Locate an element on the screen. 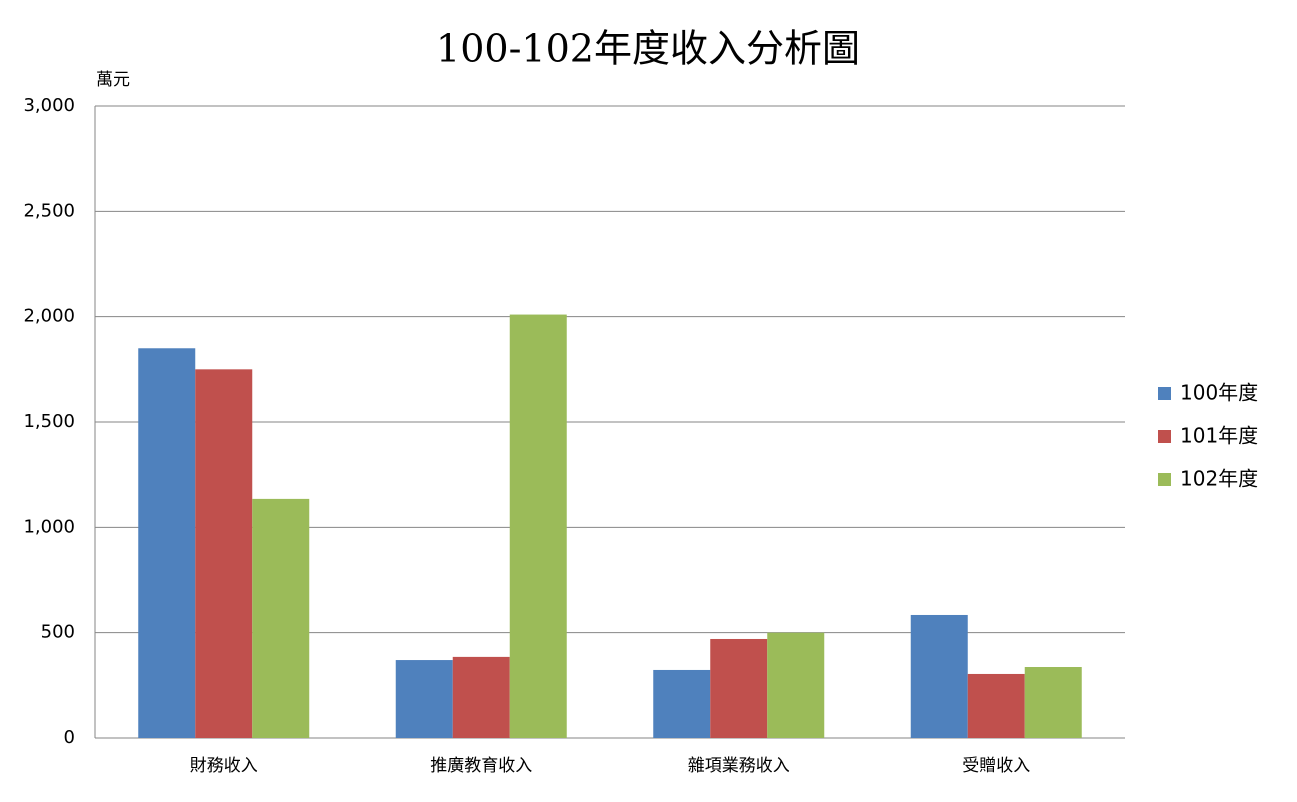  x-tick-label: 受贈收入 is located at coordinates (996, 766).